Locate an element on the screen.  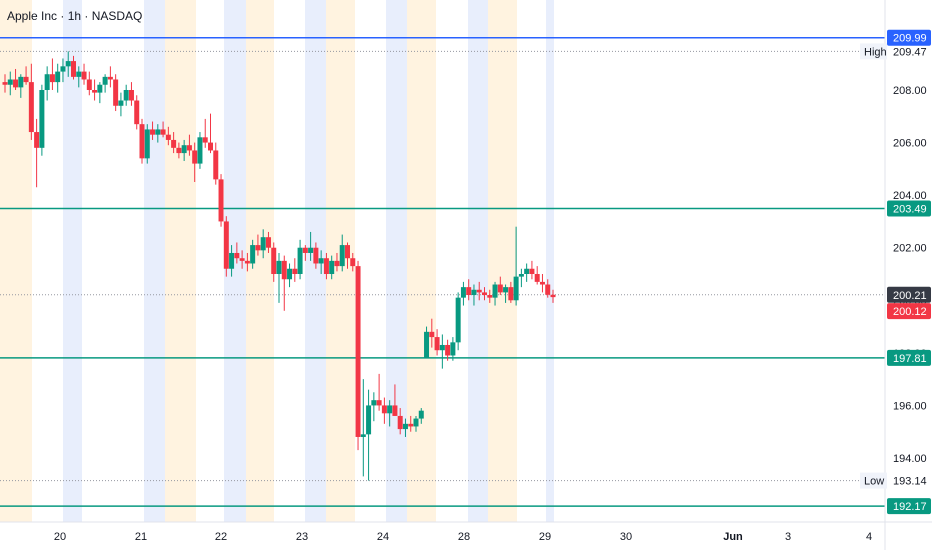
price-tick-label: 208.00 is located at coordinates (910, 91).